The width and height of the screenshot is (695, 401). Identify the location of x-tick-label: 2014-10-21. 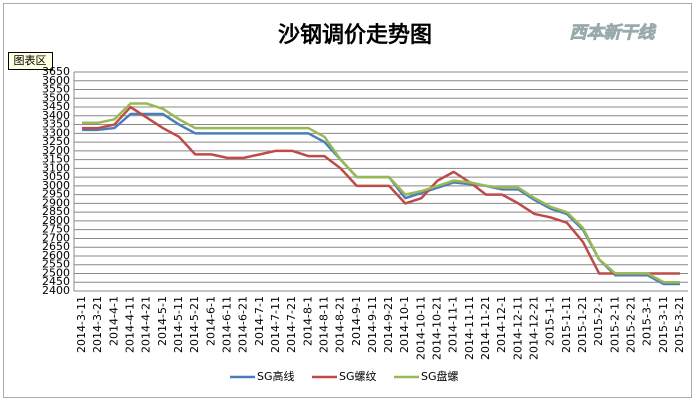
(437, 328).